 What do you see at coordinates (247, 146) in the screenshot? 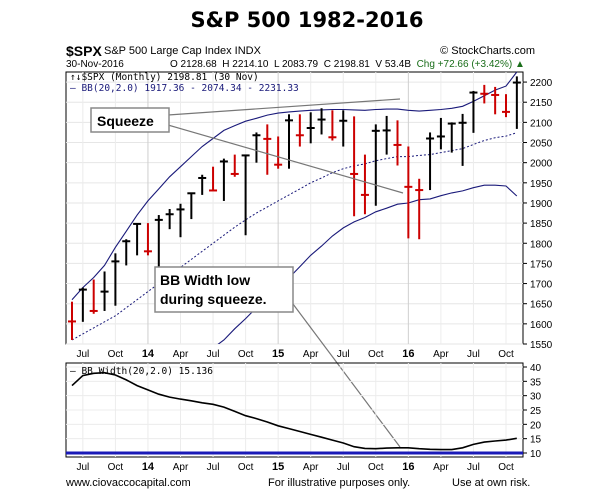
I see `squeeze-callout: Squeeze` at bounding box center [247, 146].